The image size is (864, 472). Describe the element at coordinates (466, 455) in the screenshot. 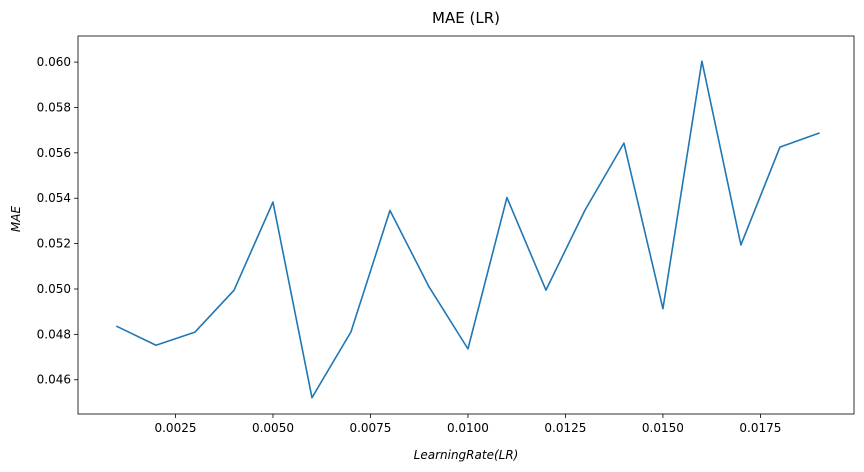

I see `x-axis-label: LearningRate(LR)` at that location.